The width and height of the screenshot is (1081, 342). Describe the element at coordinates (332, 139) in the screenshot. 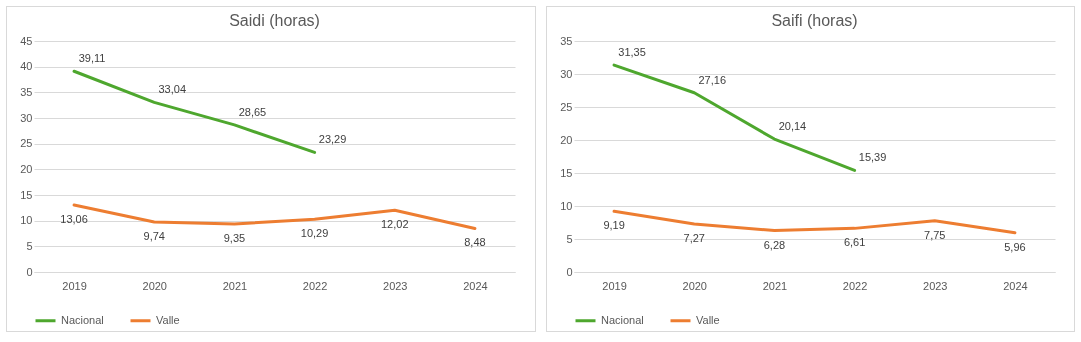

I see `data-label: 23,29` at that location.